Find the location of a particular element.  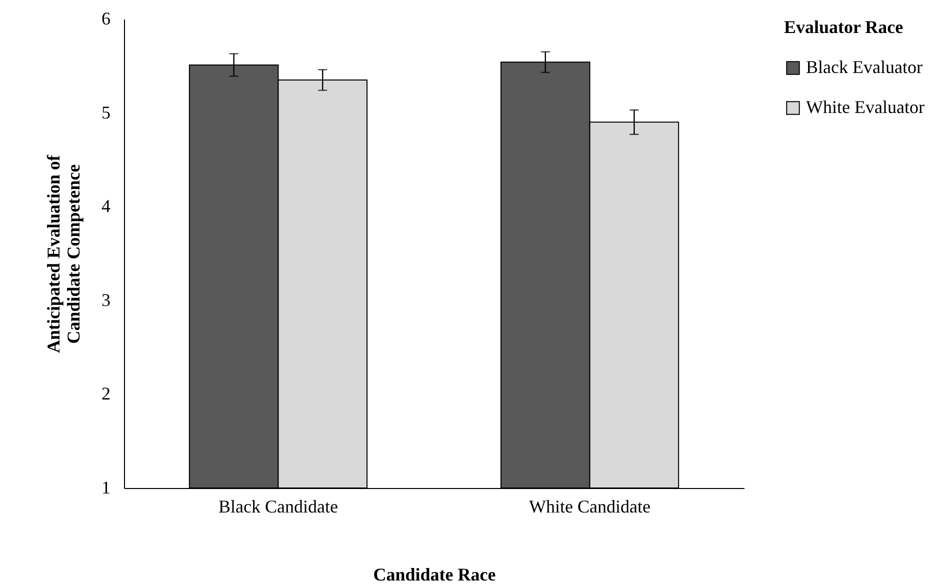

legend-label: Black Evaluator is located at coordinates (864, 67).